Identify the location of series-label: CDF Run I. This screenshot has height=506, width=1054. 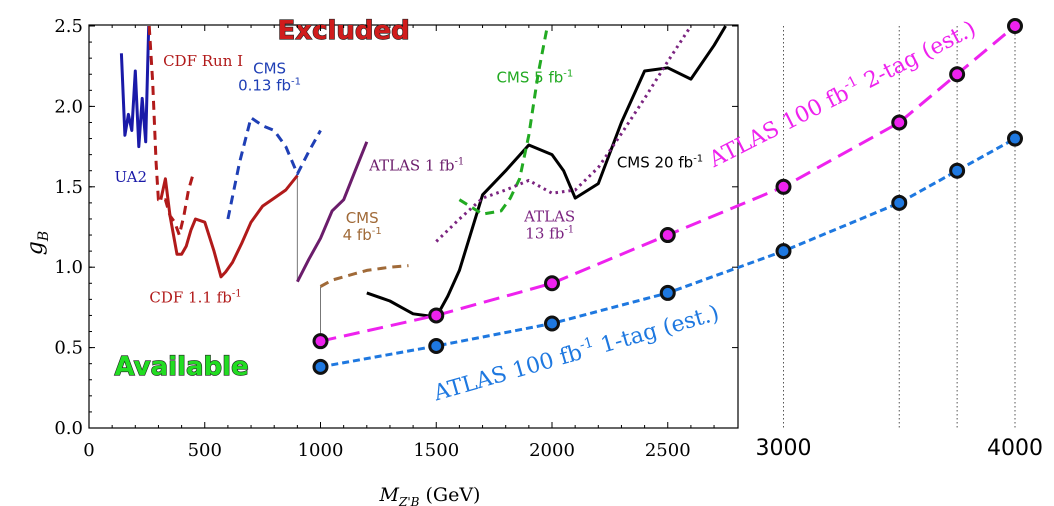
(203, 61).